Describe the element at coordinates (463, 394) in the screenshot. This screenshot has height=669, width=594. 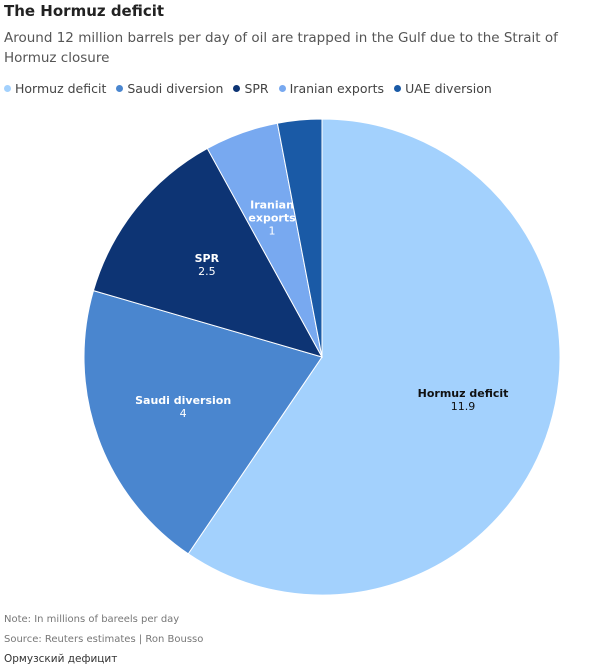
I see `slice-name: Hormuz deficit` at that location.